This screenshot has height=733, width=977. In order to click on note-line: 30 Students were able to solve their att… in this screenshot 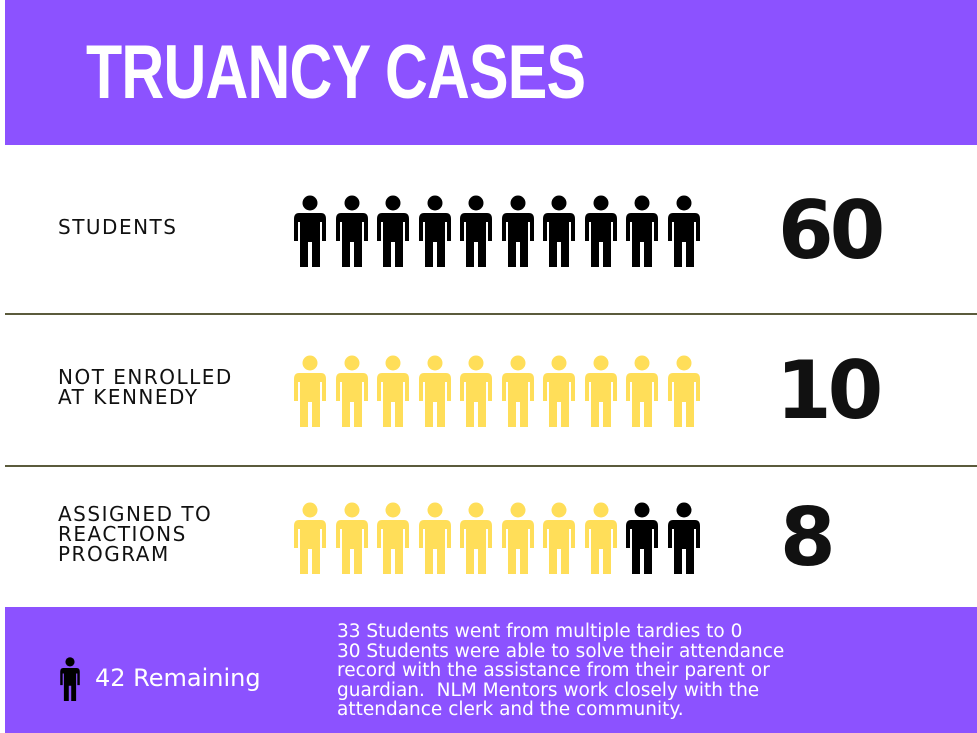, I will do `click(561, 651)`.